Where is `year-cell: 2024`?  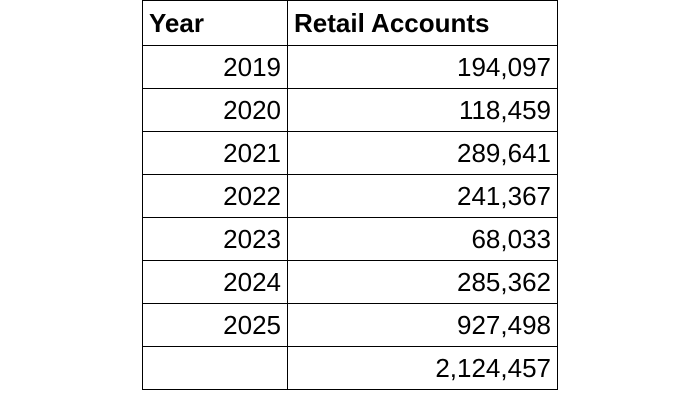
year-cell: 2024 is located at coordinates (215, 282).